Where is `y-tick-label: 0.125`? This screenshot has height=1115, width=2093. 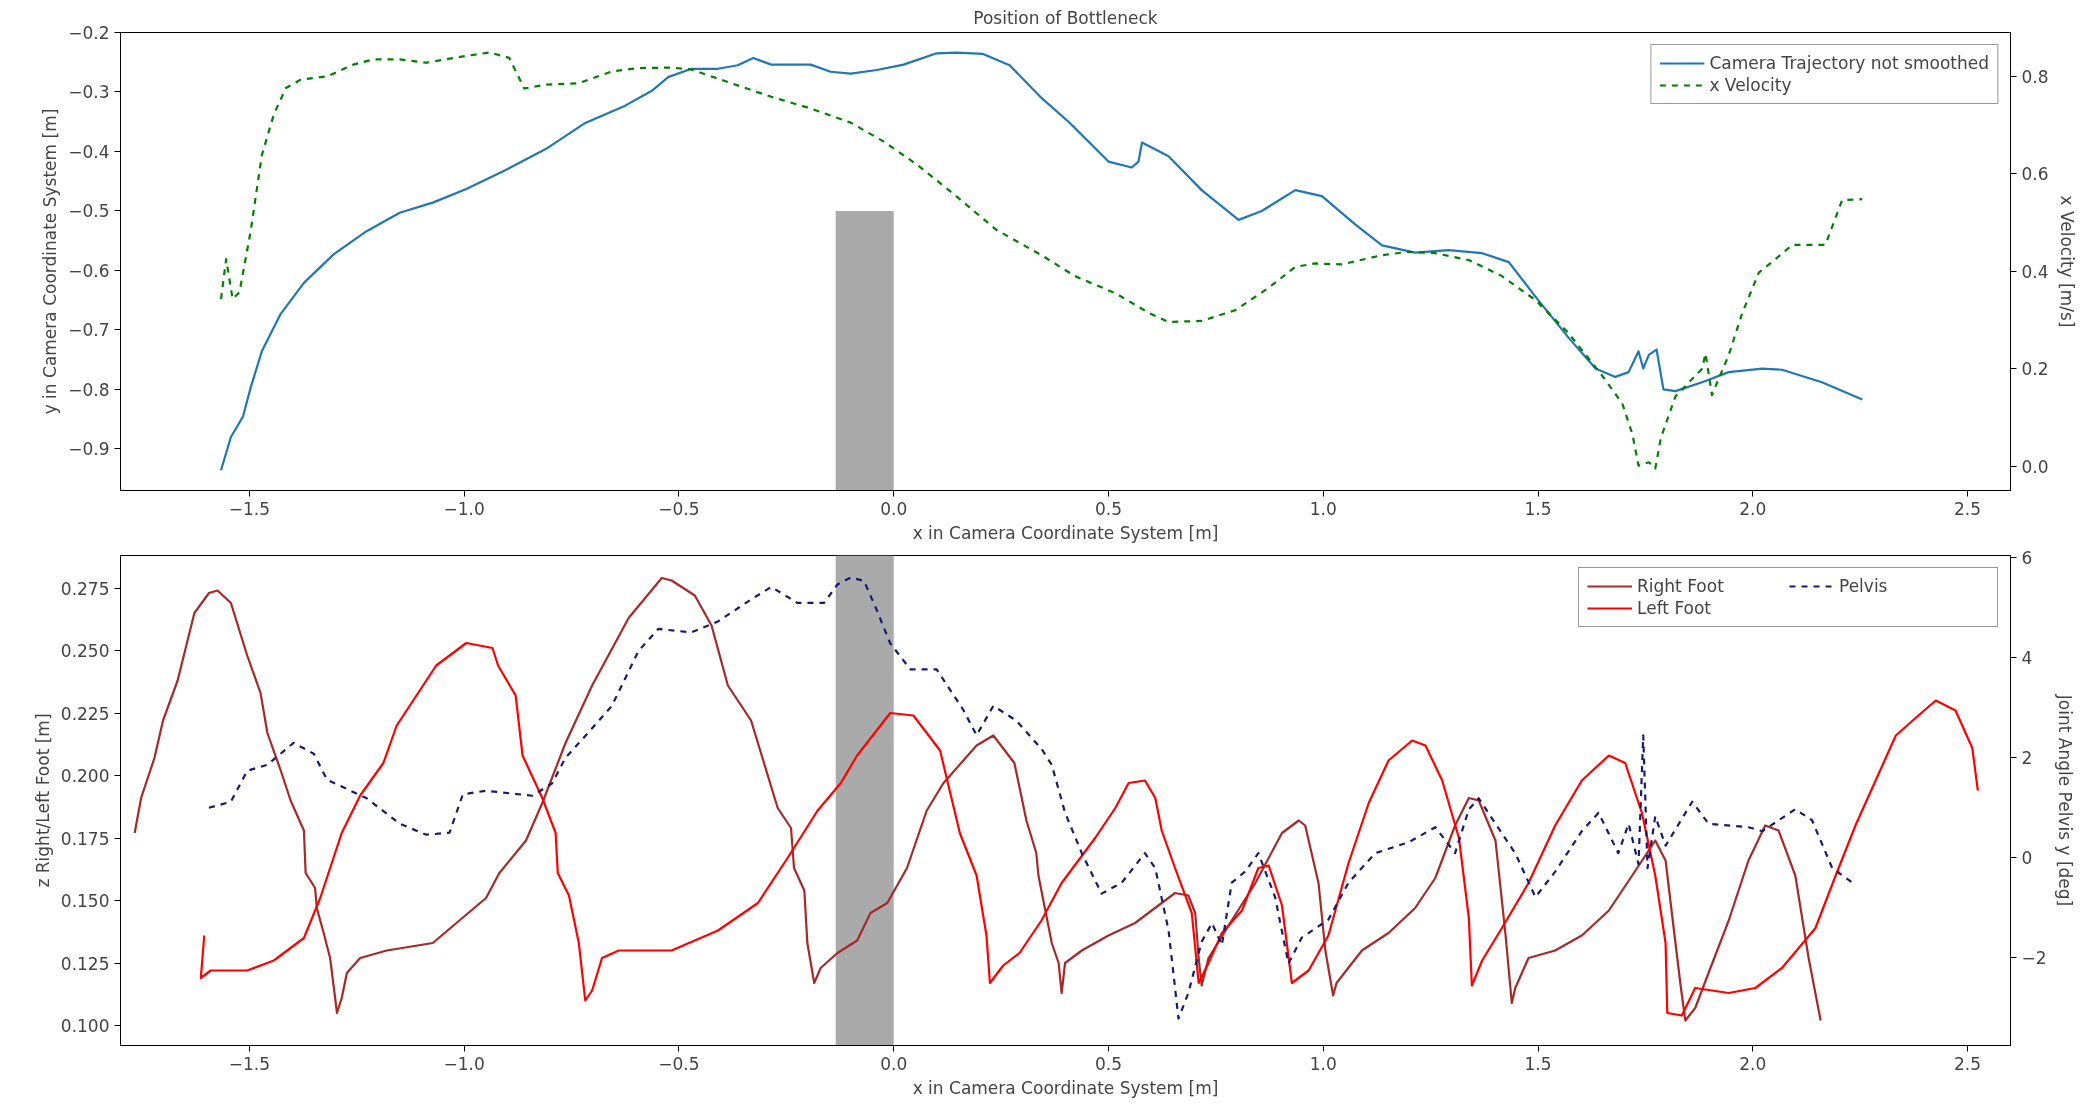 y-tick-label: 0.125 is located at coordinates (85, 963).